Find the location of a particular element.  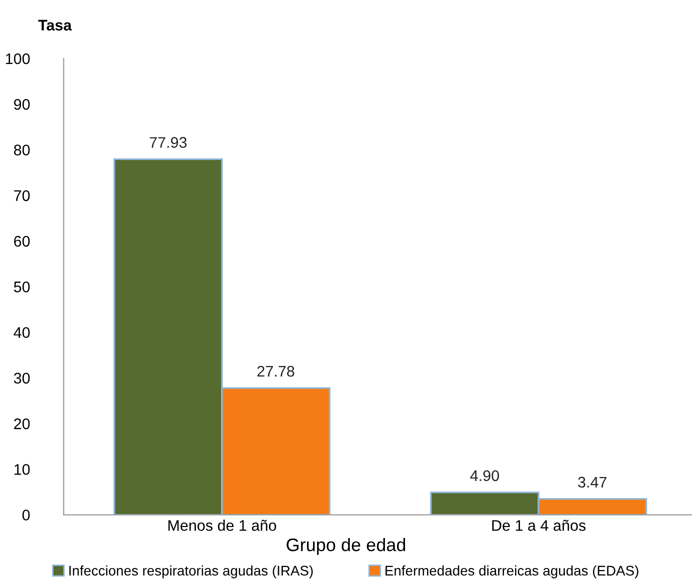

y-tick-label: 20 is located at coordinates (22, 424).